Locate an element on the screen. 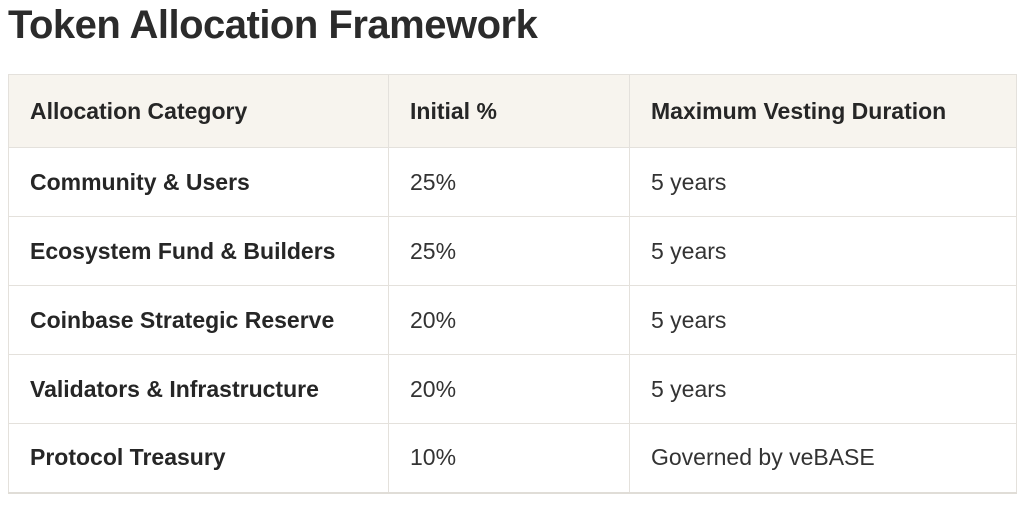 The image size is (1024, 508). table-row: Community & Users 25% 5 years is located at coordinates (512, 182).